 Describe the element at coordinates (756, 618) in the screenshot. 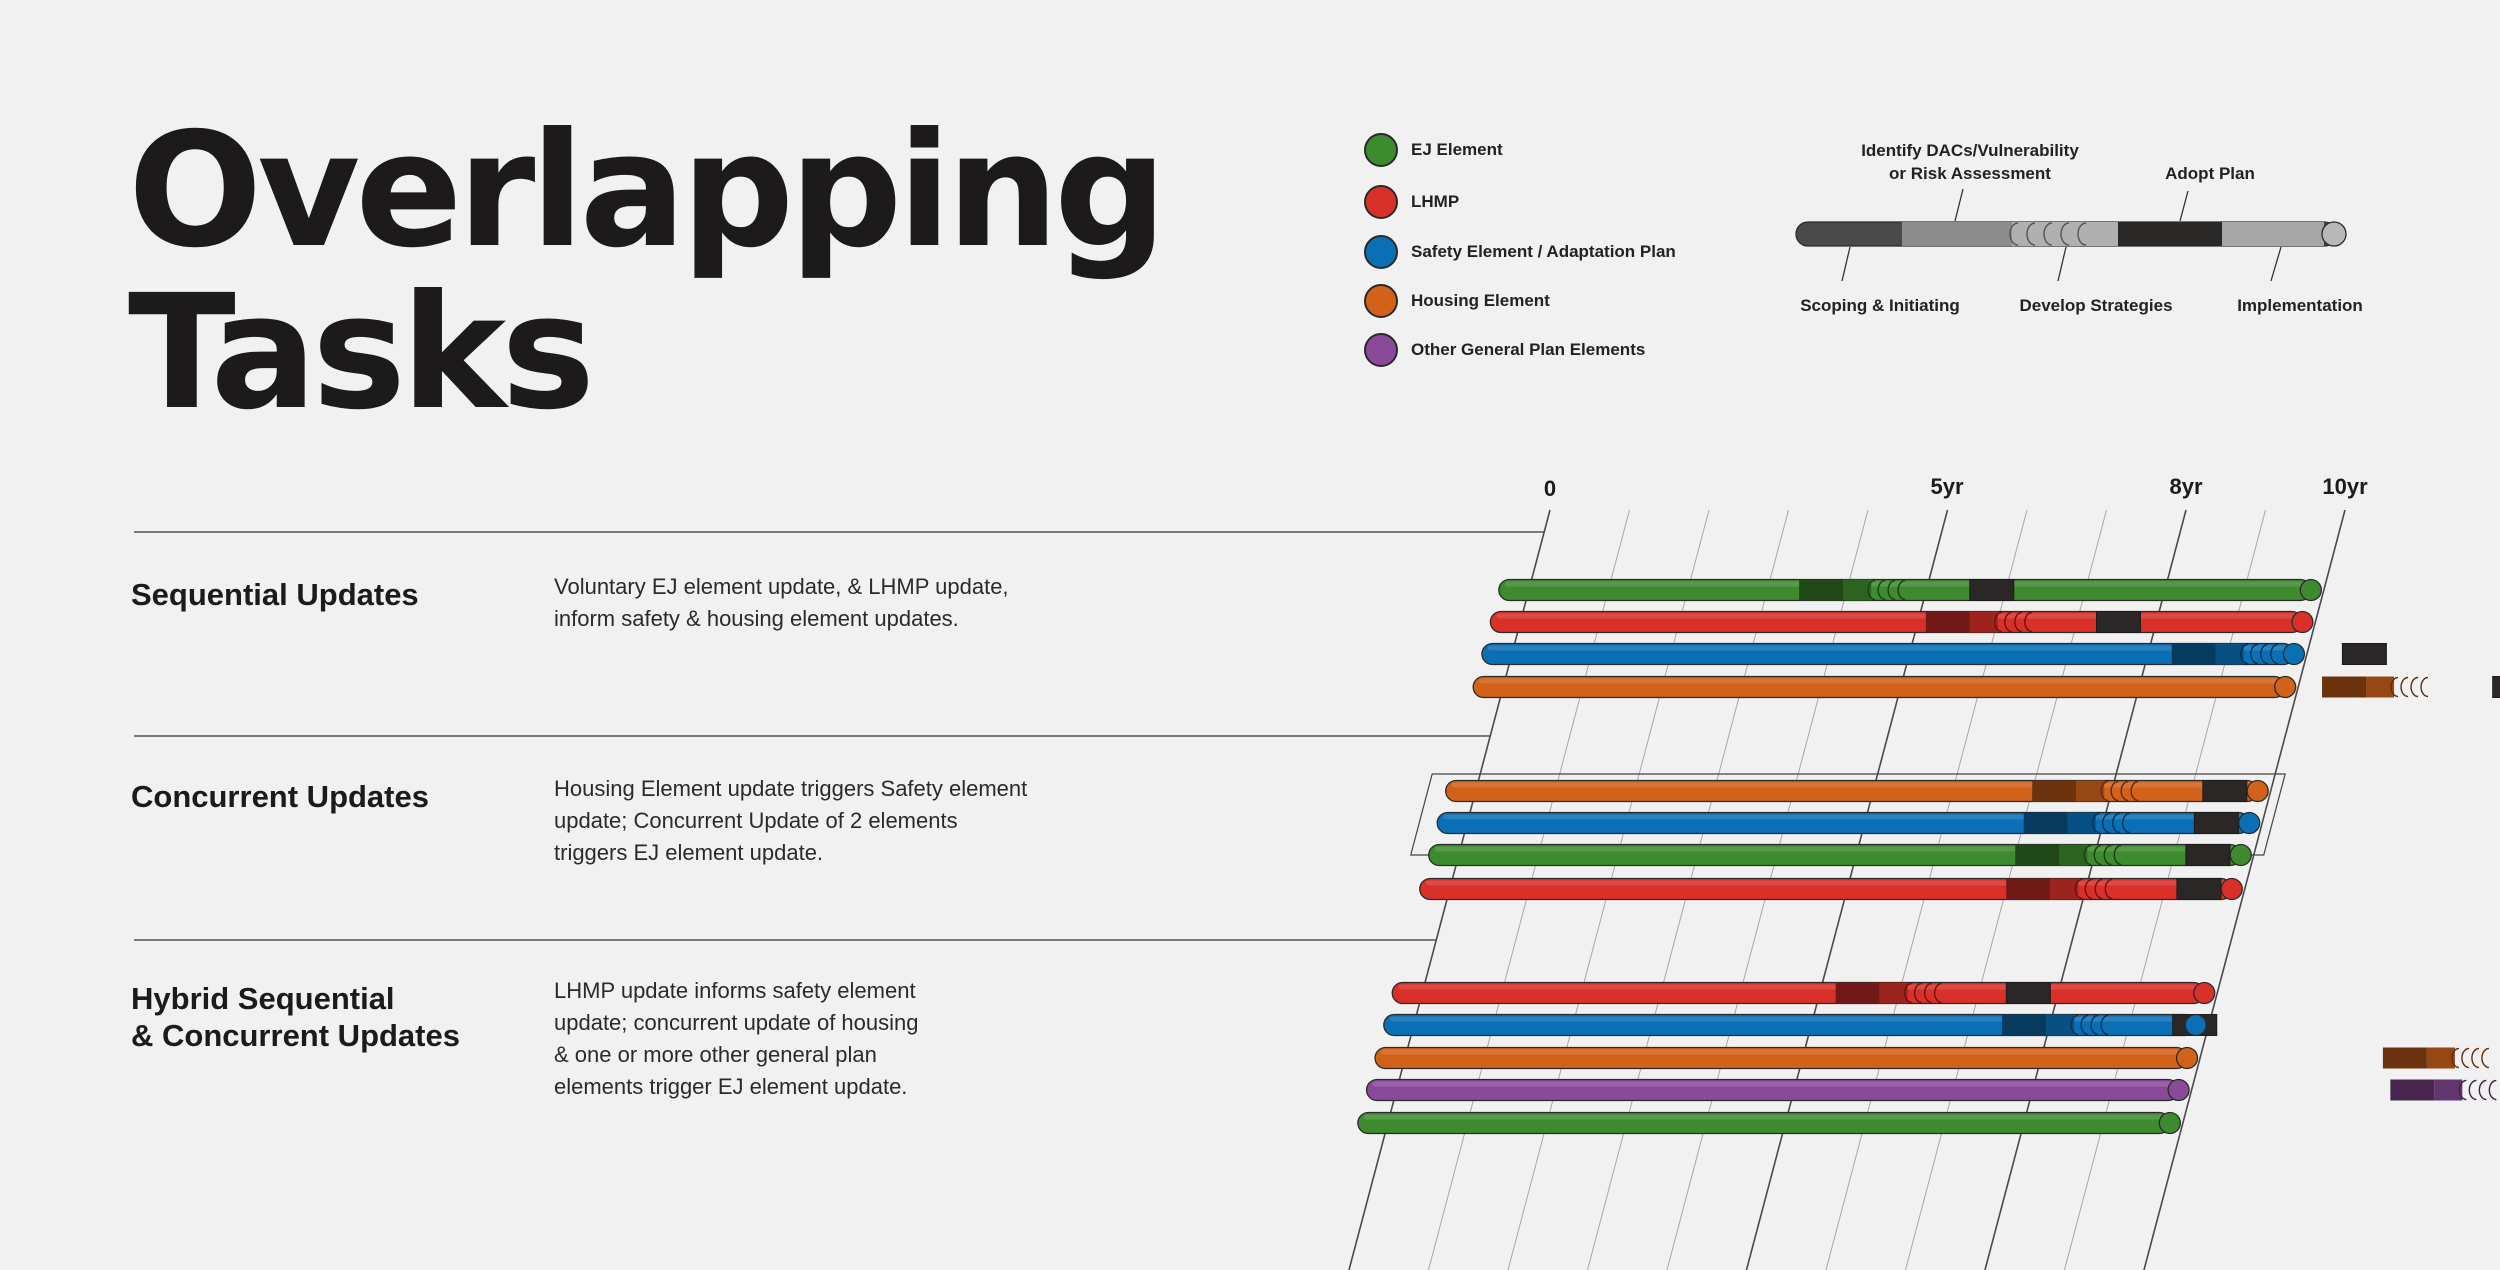

I see `desc-line: inform safety & housing element updates.` at that location.